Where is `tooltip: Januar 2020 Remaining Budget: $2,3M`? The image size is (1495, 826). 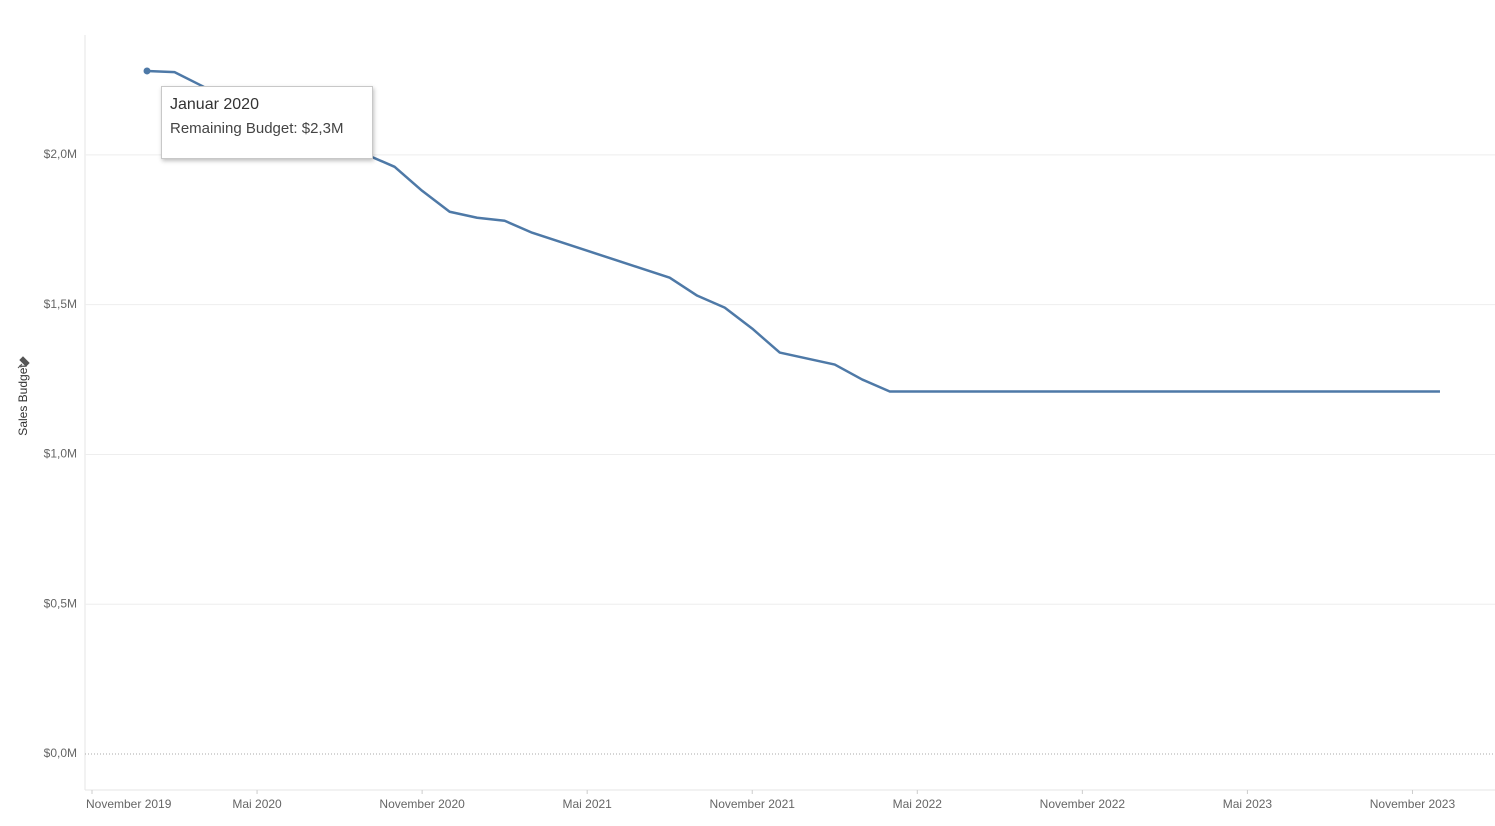
tooltip: Januar 2020 Remaining Budget: $2,3M is located at coordinates (267, 122).